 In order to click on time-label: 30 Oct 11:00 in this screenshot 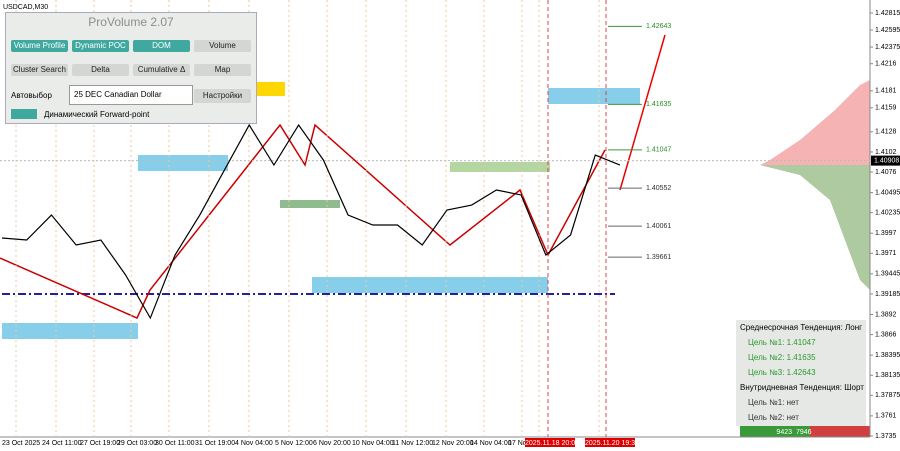, I will do `click(175, 443)`.